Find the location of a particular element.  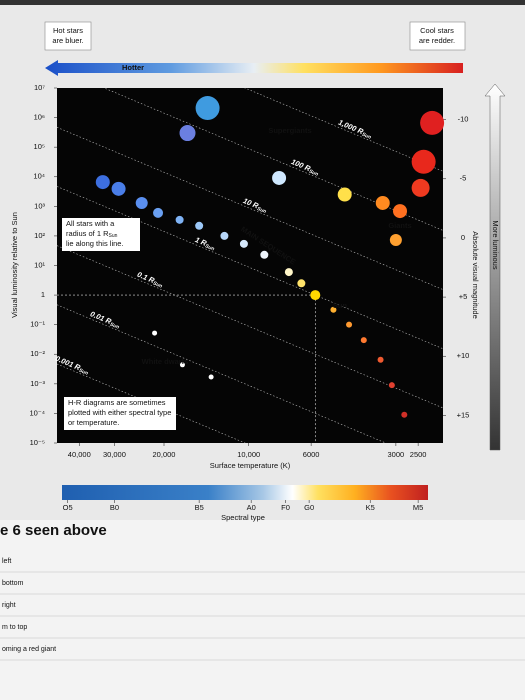

radius-note-text: All stars with a is located at coordinates (90, 223).